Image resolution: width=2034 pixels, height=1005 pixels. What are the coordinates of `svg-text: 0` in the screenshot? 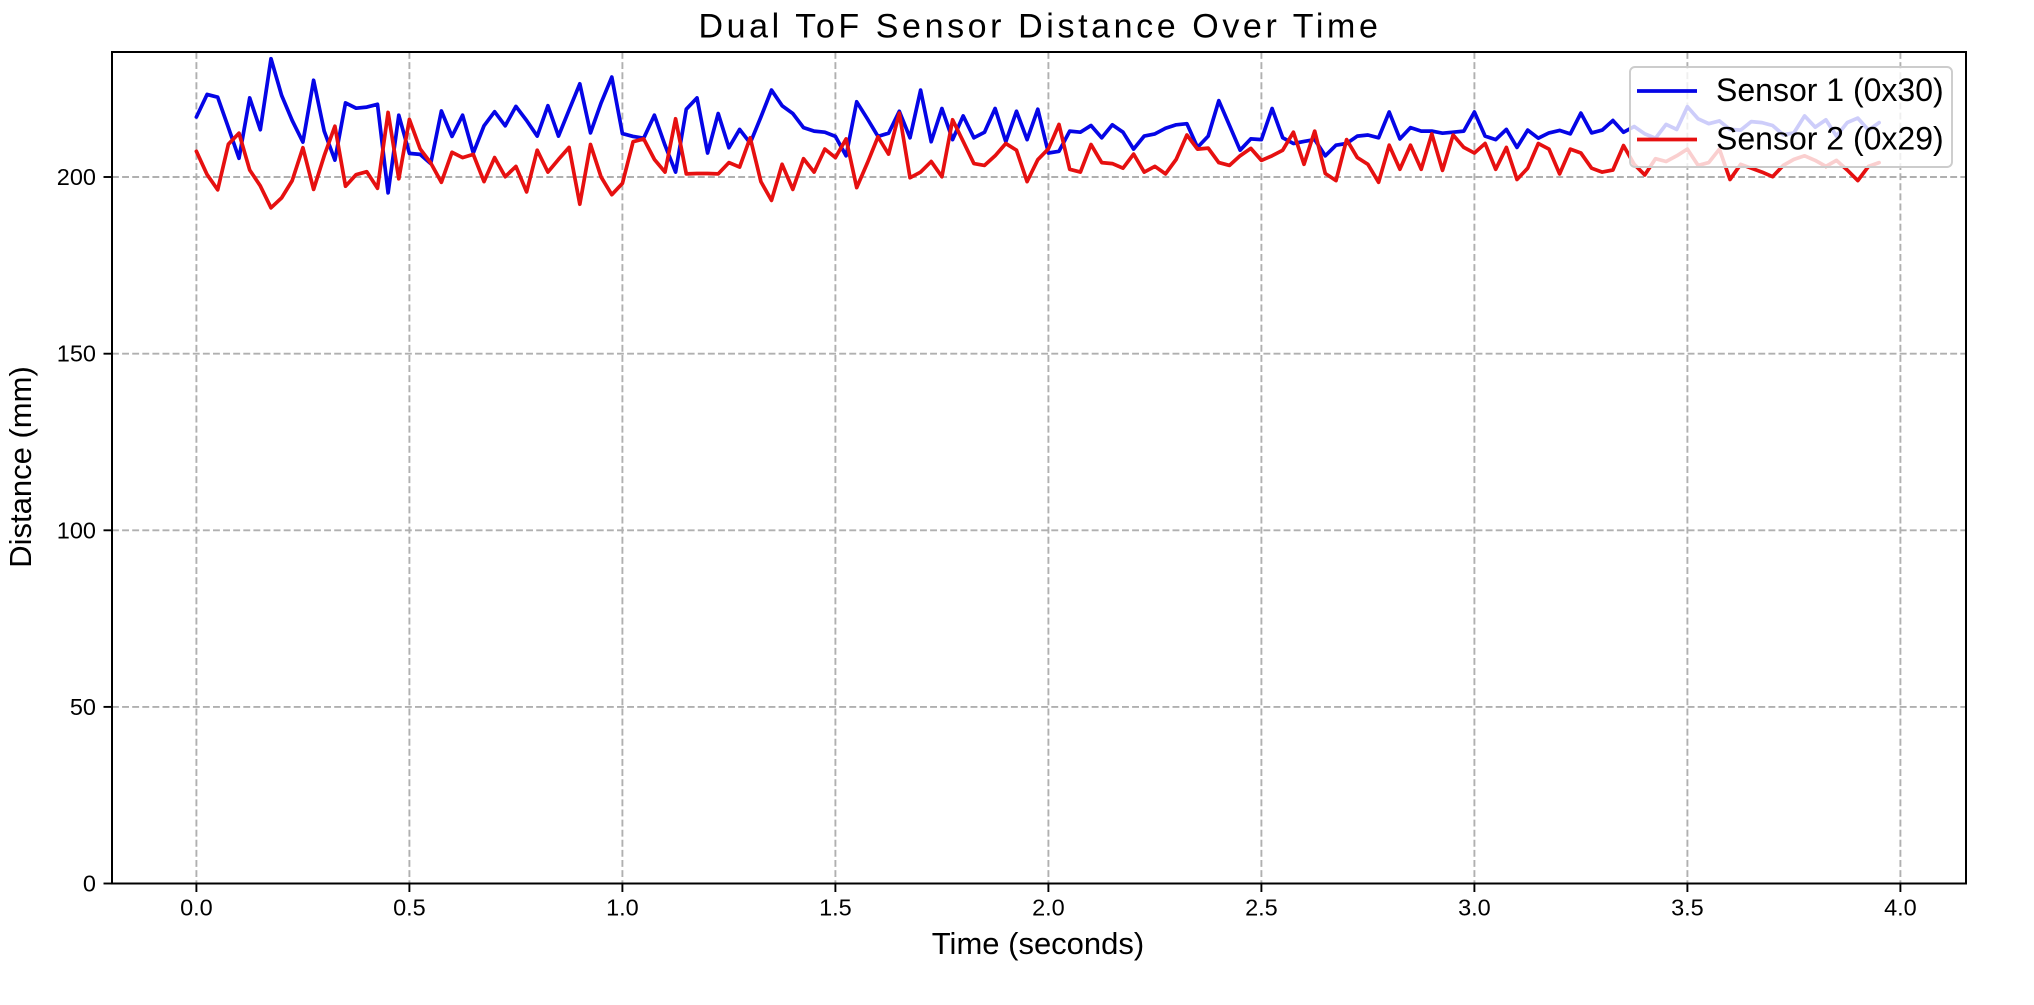 It's located at (89, 884).